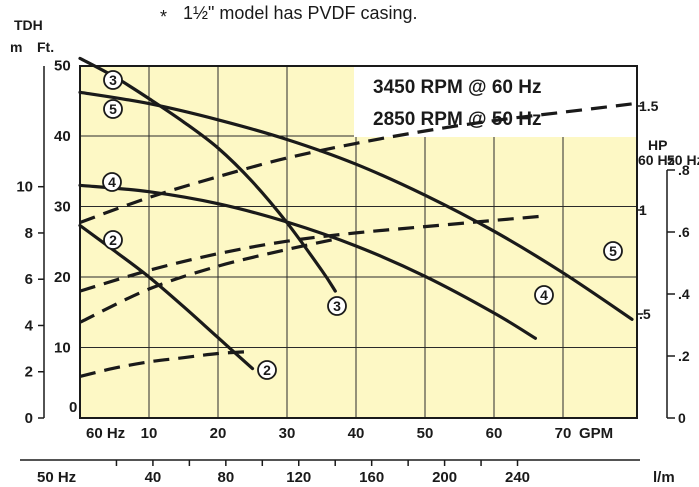 The width and height of the screenshot is (699, 487). What do you see at coordinates (62, 136) in the screenshot?
I see `feet-tick-label: 40` at bounding box center [62, 136].